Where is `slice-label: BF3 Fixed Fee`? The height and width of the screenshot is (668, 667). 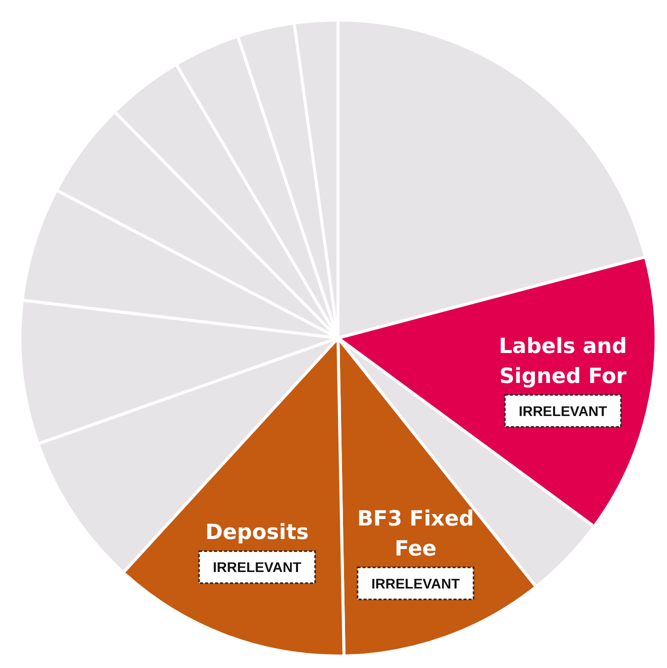 slice-label: BF3 Fixed Fee is located at coordinates (415, 533).